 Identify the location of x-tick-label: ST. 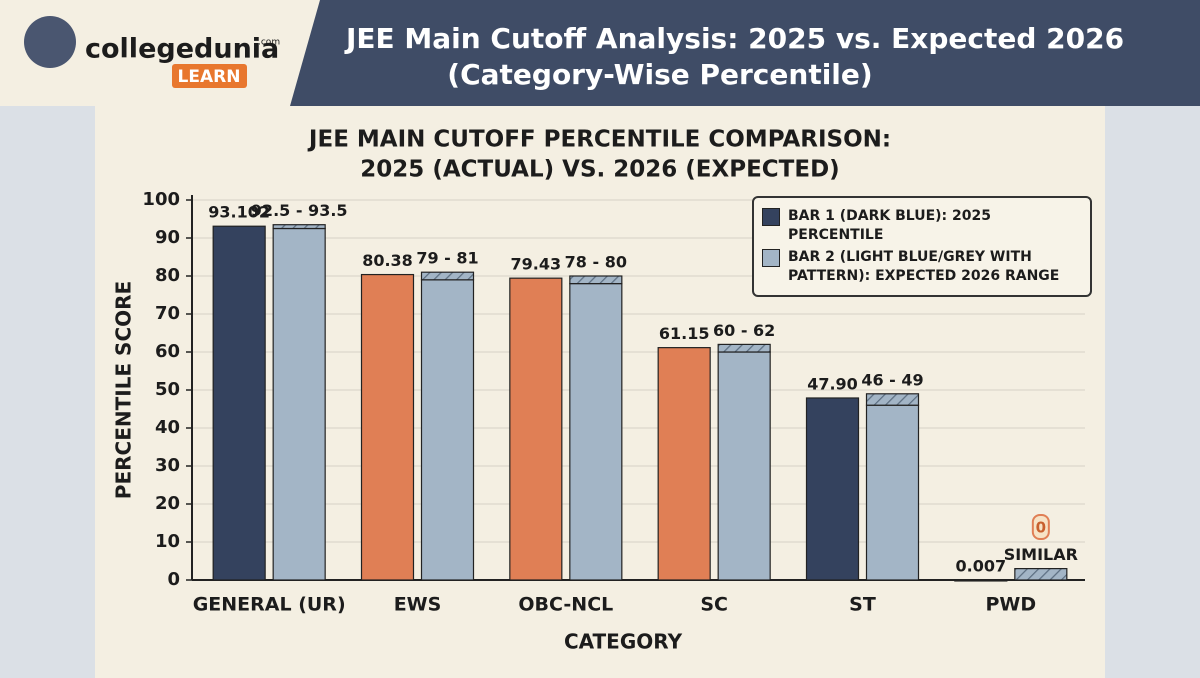
(862, 605).